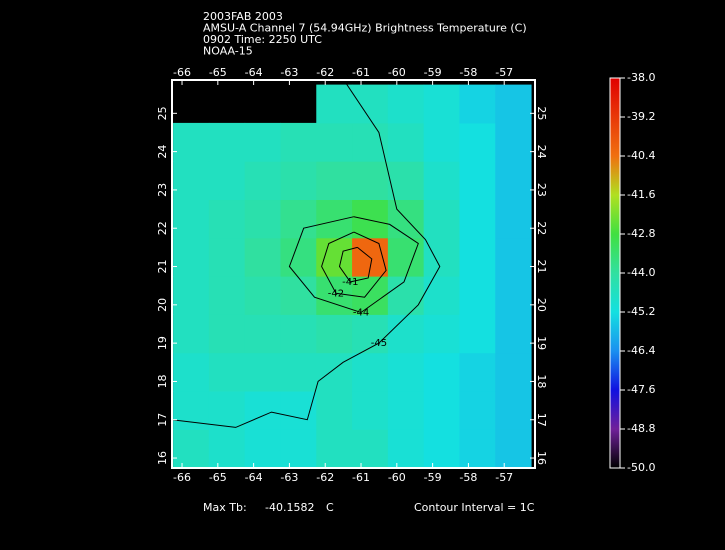  I want to click on colorbar-tick-label: -39.2, so click(641, 116).